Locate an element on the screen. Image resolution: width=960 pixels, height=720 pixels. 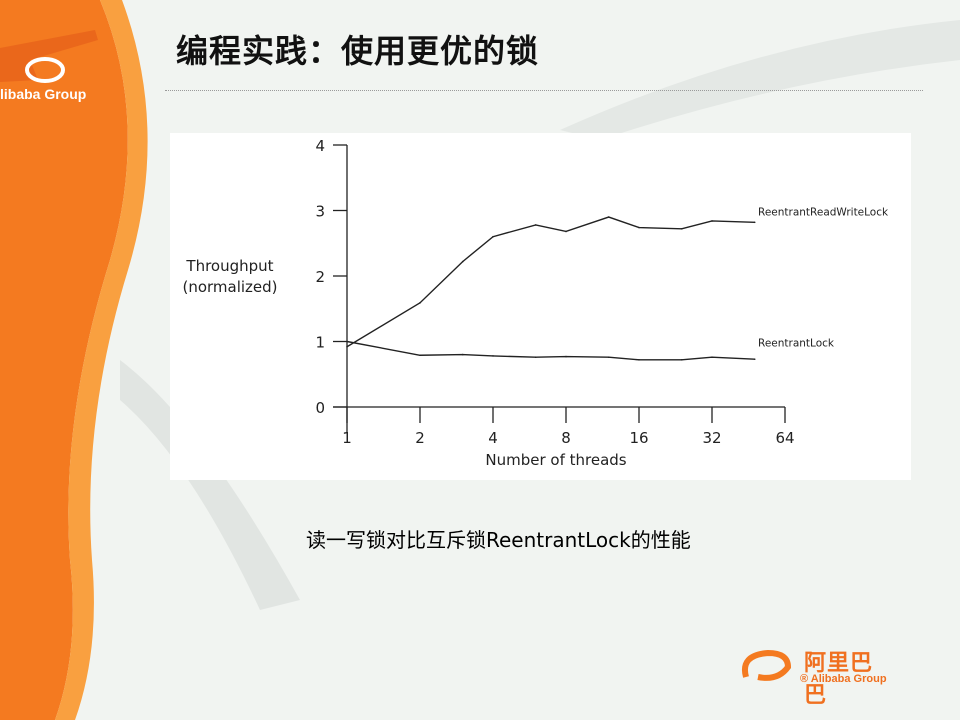
series-label: ReentrantReadWriteLock is located at coordinates (823, 213).